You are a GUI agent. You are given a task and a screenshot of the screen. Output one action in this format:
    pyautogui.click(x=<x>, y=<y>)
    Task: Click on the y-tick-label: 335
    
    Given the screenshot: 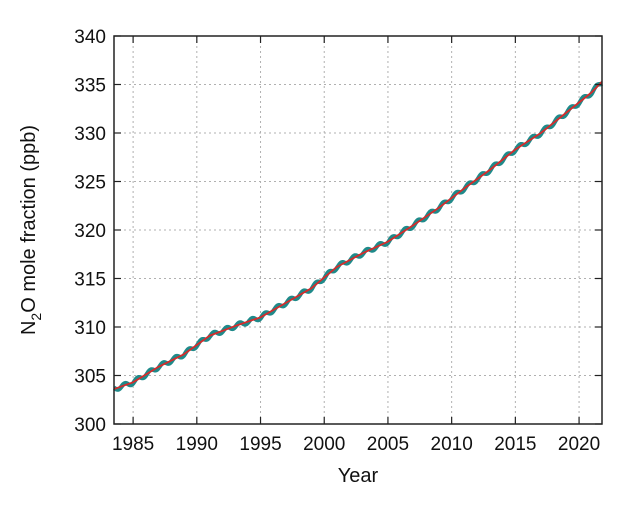 What is the action you would take?
    pyautogui.click(x=90, y=86)
    